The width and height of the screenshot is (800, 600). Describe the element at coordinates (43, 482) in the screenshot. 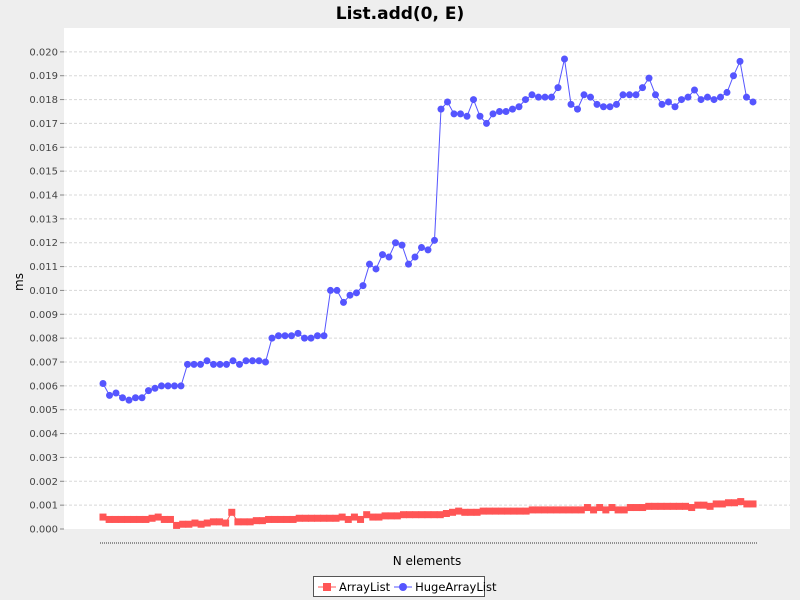

I see `y-tick-label: 0.002` at that location.